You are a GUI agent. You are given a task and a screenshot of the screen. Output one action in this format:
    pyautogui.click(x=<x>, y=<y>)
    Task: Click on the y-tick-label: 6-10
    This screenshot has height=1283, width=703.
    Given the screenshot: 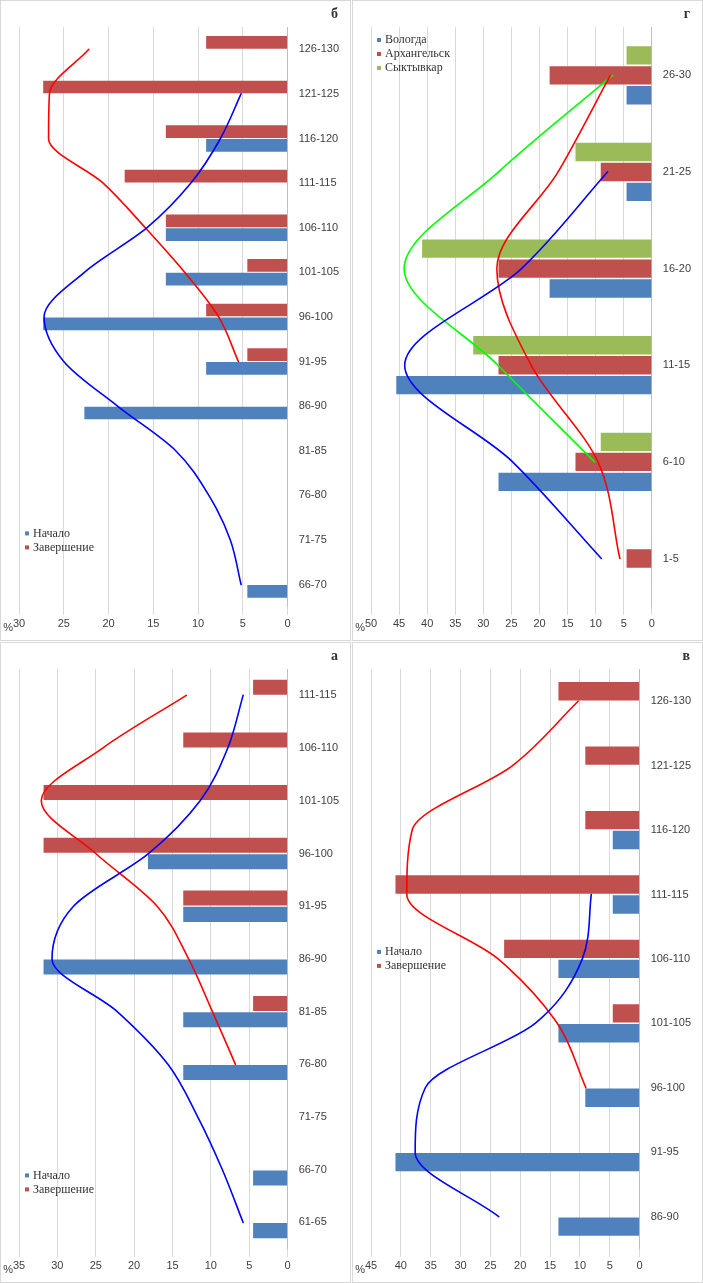 What is the action you would take?
    pyautogui.click(x=673, y=460)
    